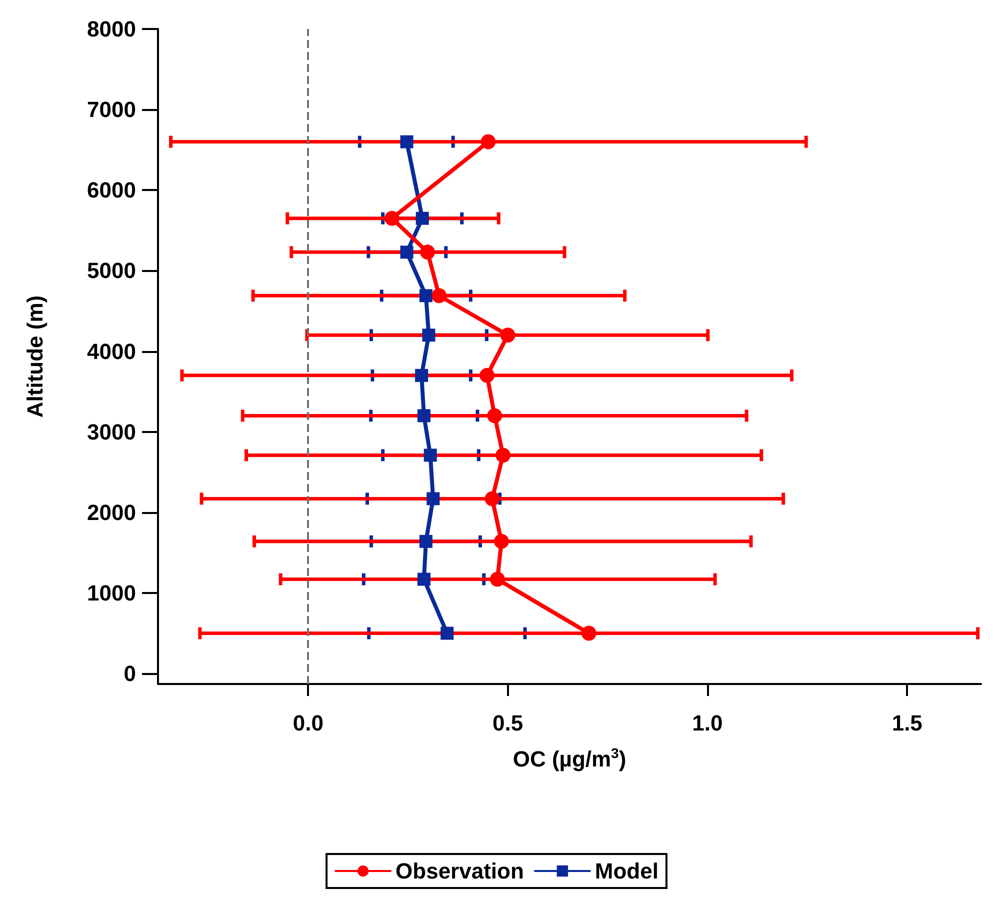  Describe the element at coordinates (35, 356) in the screenshot. I see `y-axis-title: Altitude (m)` at that location.